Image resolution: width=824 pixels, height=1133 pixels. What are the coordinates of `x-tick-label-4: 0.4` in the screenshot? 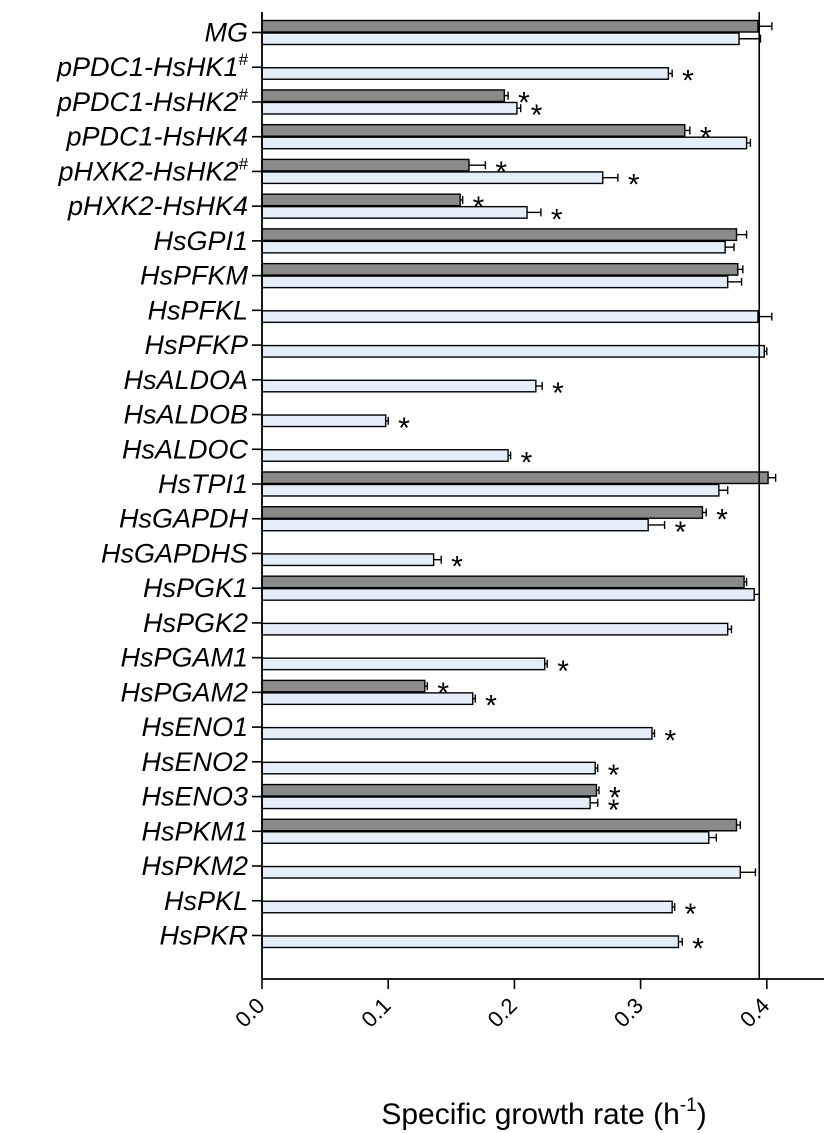 It's located at (754, 1012).